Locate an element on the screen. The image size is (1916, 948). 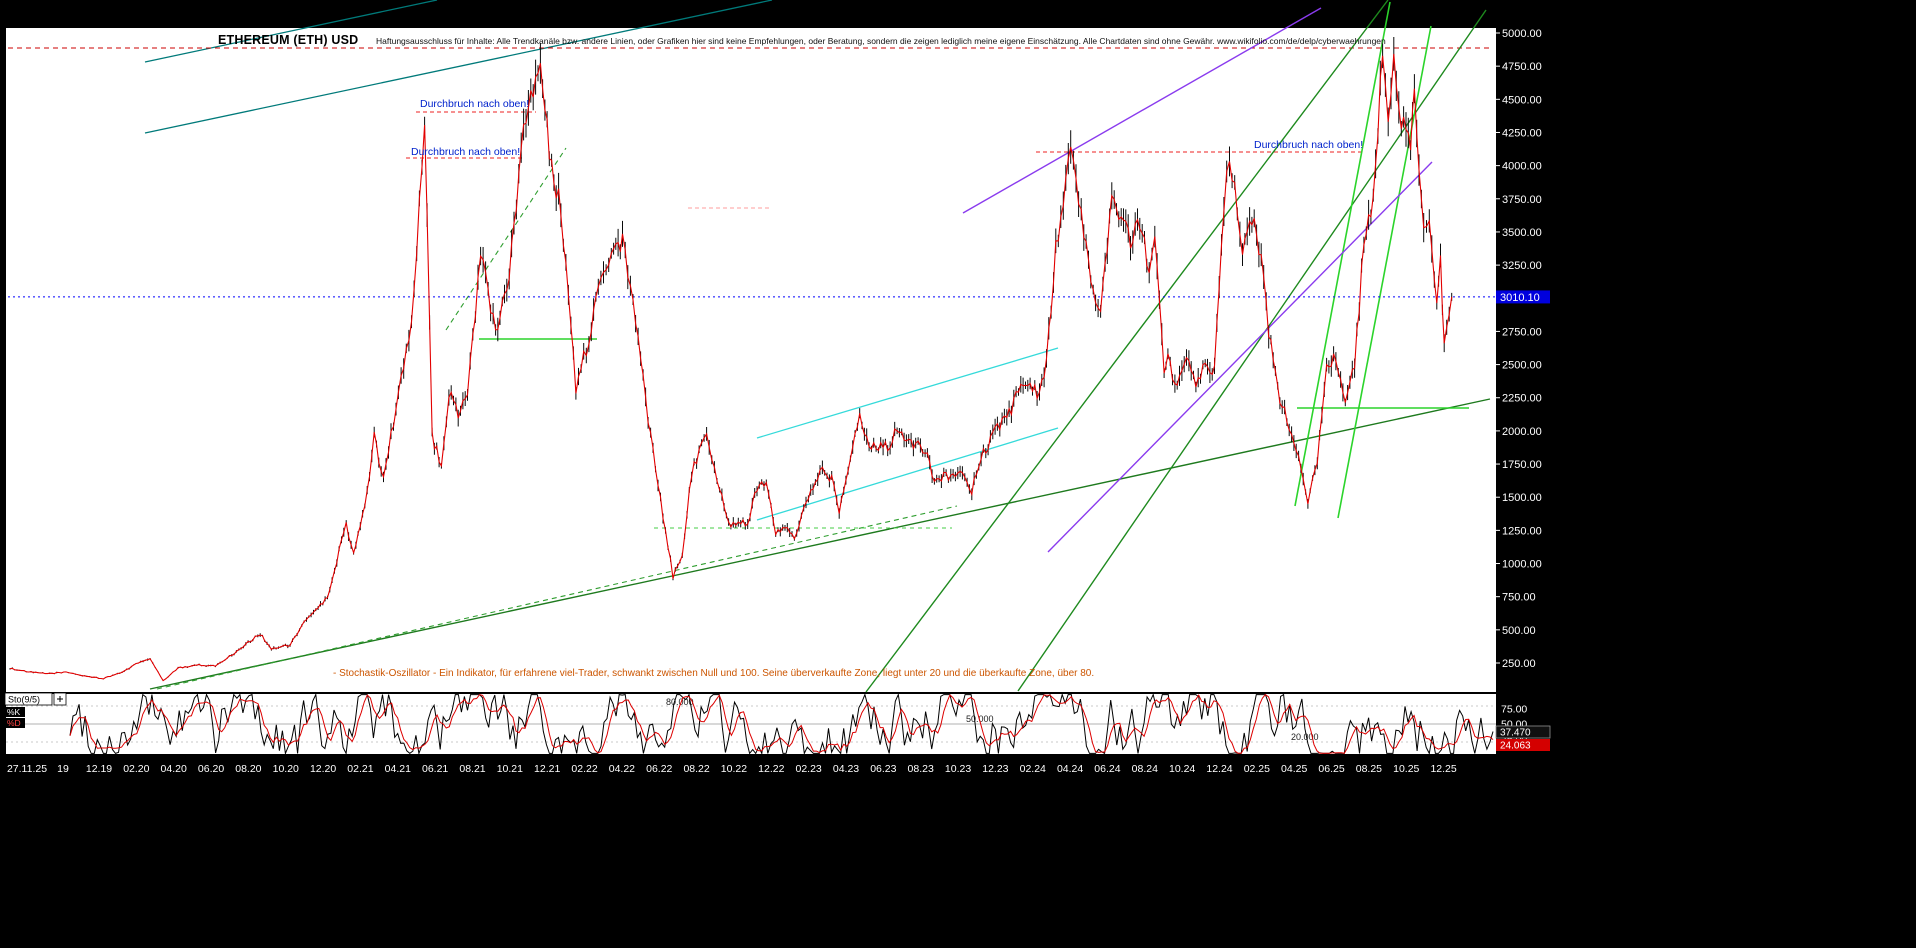
date-tick-label: 06.22 is located at coordinates (659, 769).